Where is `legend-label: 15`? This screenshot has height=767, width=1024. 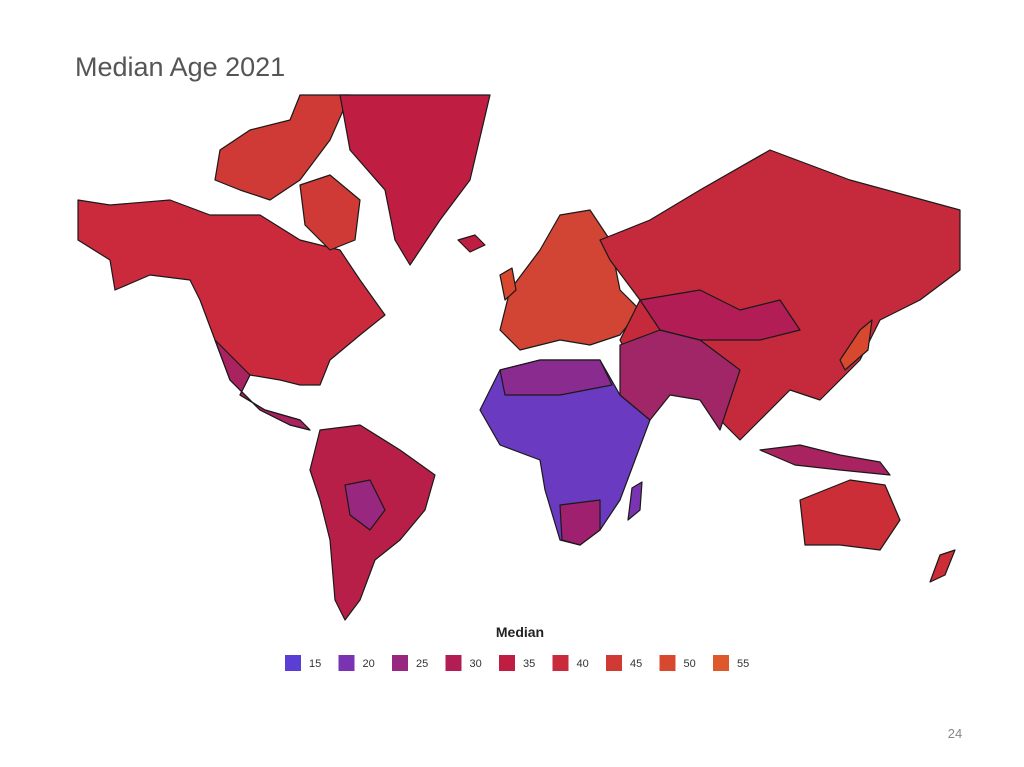 legend-label: 15 is located at coordinates (315, 664).